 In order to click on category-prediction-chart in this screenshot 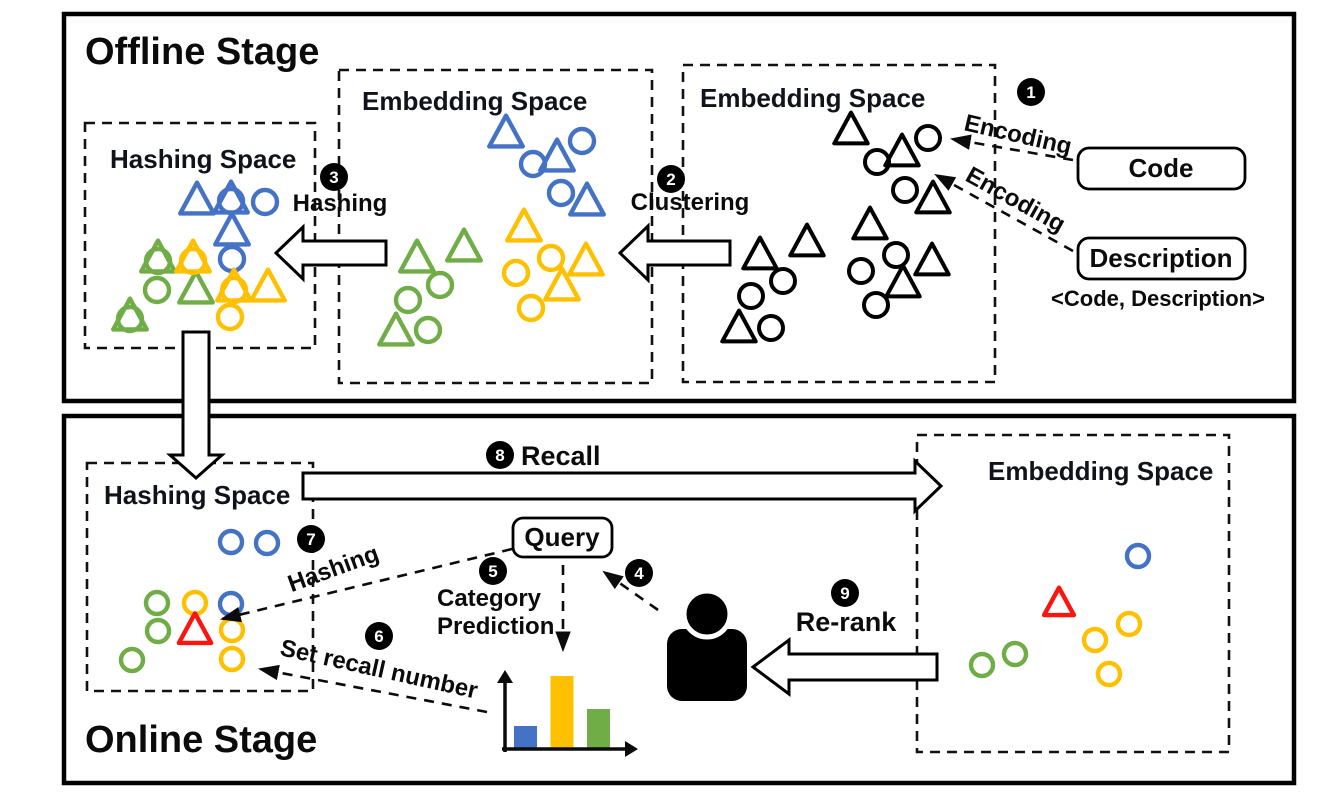, I will do `click(567, 713)`.